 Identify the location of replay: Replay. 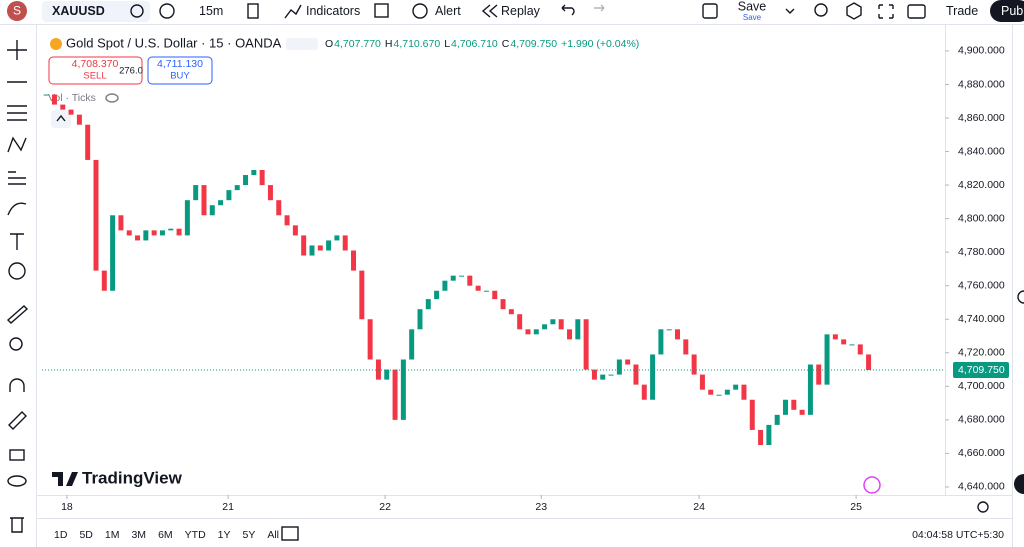
(521, 11).